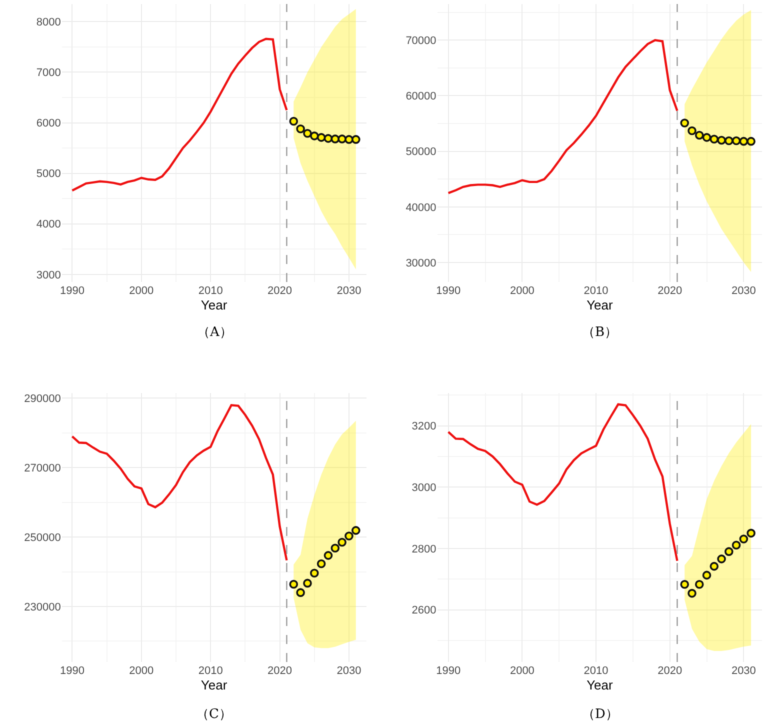 This screenshot has height=725, width=767. What do you see at coordinates (42, 468) in the screenshot?
I see `y-tick-label: 270000` at bounding box center [42, 468].